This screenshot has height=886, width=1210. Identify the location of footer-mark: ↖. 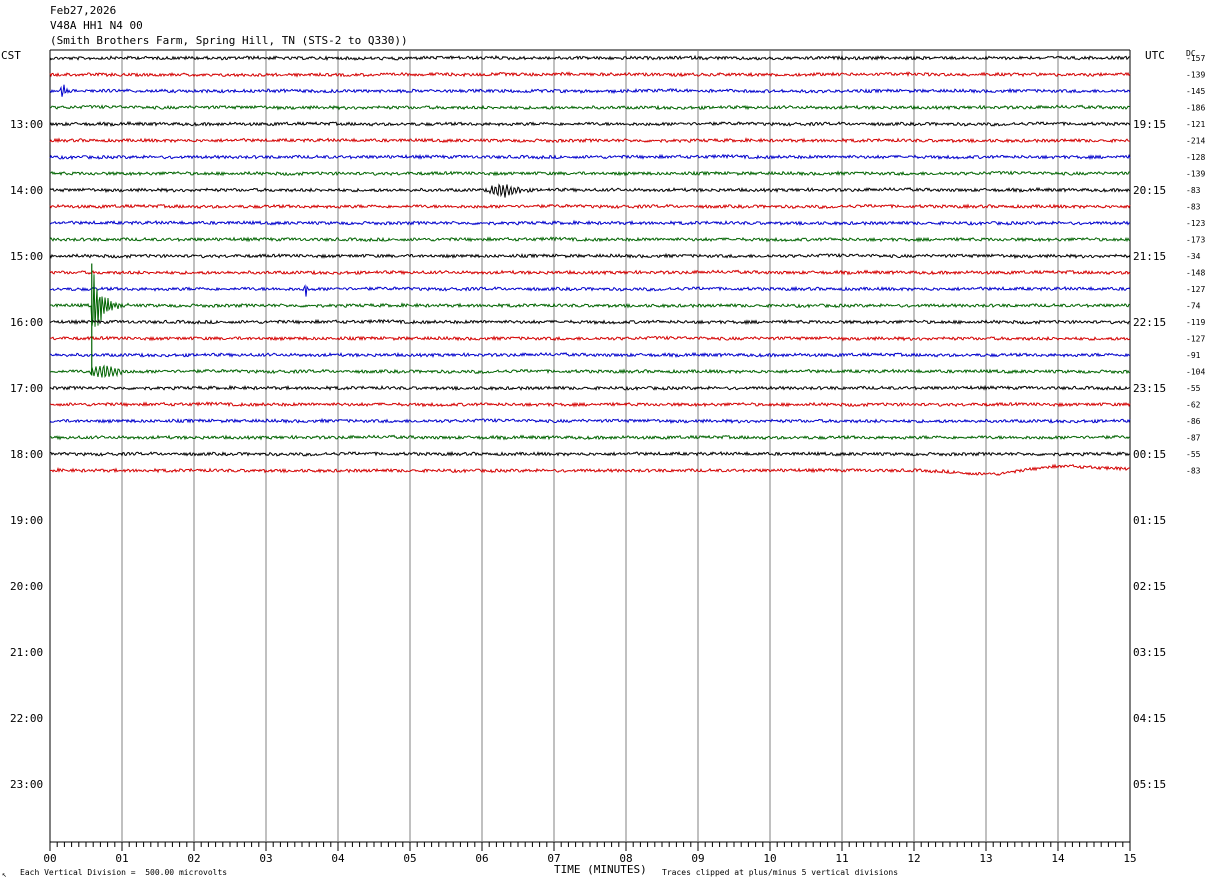
(4, 874).